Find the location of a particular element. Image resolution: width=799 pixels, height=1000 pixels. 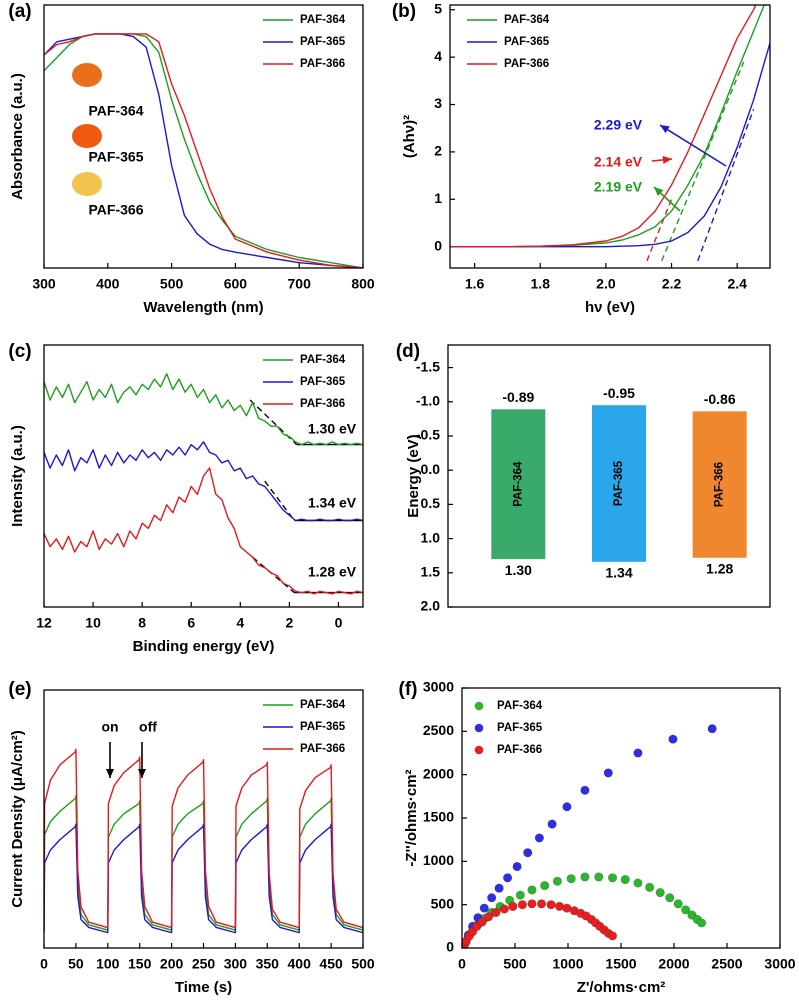

bar-category-label: PAF-365 is located at coordinates (619, 483).